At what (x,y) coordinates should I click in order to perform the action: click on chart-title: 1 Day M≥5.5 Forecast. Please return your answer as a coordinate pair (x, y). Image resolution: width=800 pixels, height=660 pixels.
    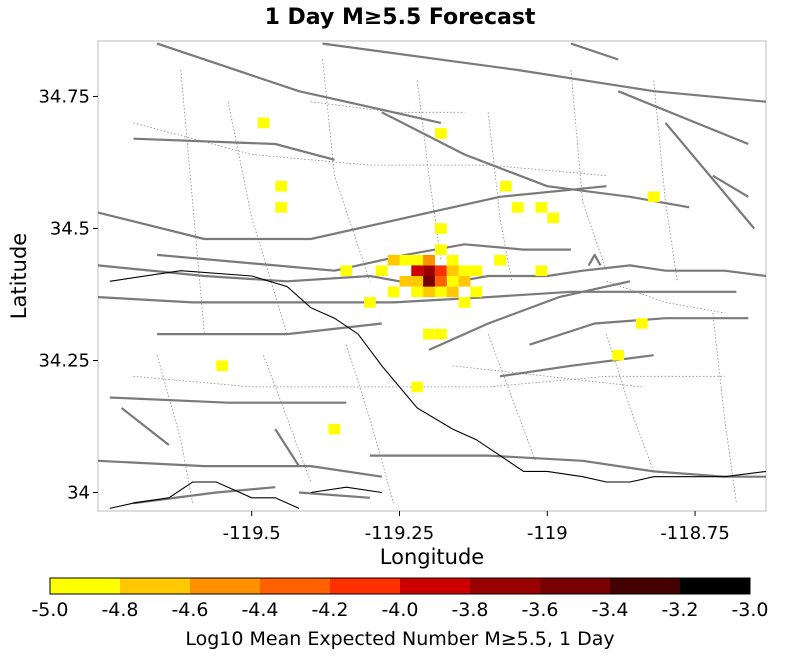
    Looking at the image, I should click on (400, 17).